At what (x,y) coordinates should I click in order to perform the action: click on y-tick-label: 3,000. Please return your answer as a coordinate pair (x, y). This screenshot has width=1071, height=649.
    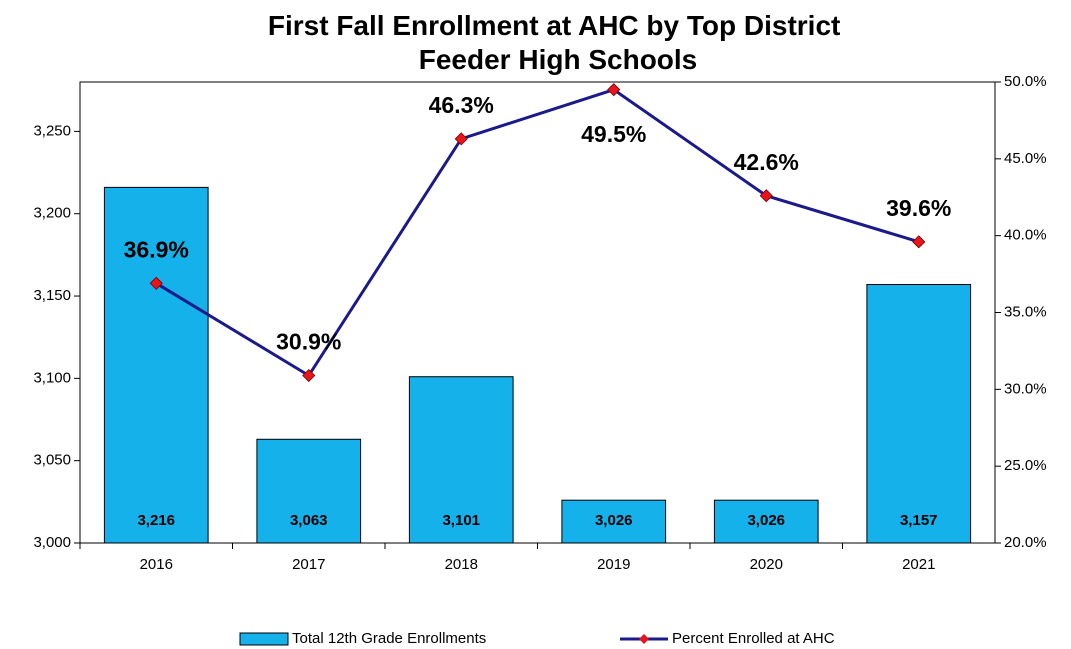
    Looking at the image, I should click on (52, 542).